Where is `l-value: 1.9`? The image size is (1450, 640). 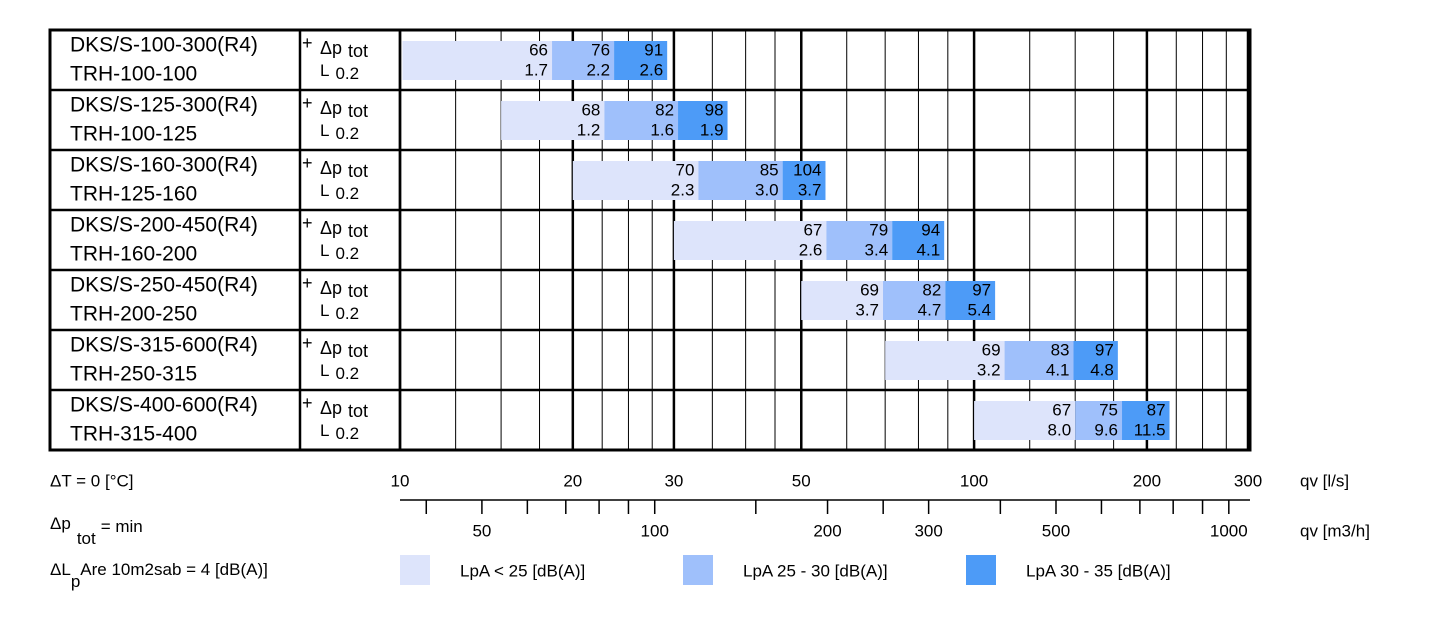 l-value: 1.9 is located at coordinates (712, 129).